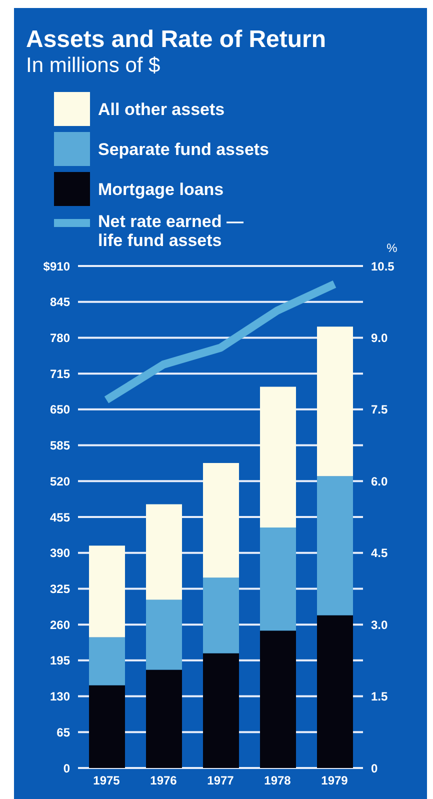 This screenshot has height=799, width=433. What do you see at coordinates (60, 445) in the screenshot?
I see `y-tick-label: 585` at bounding box center [60, 445].